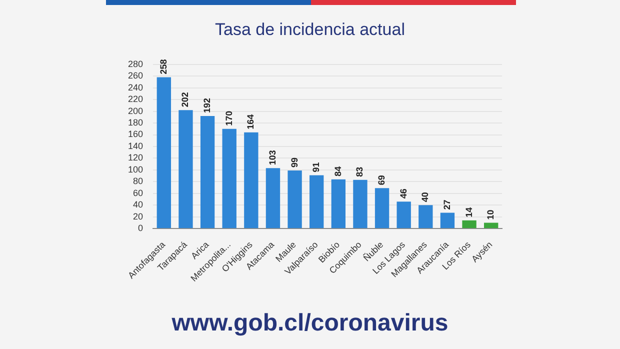  What do you see at coordinates (136, 157) in the screenshot?
I see `y-tick-label: 120` at bounding box center [136, 157].